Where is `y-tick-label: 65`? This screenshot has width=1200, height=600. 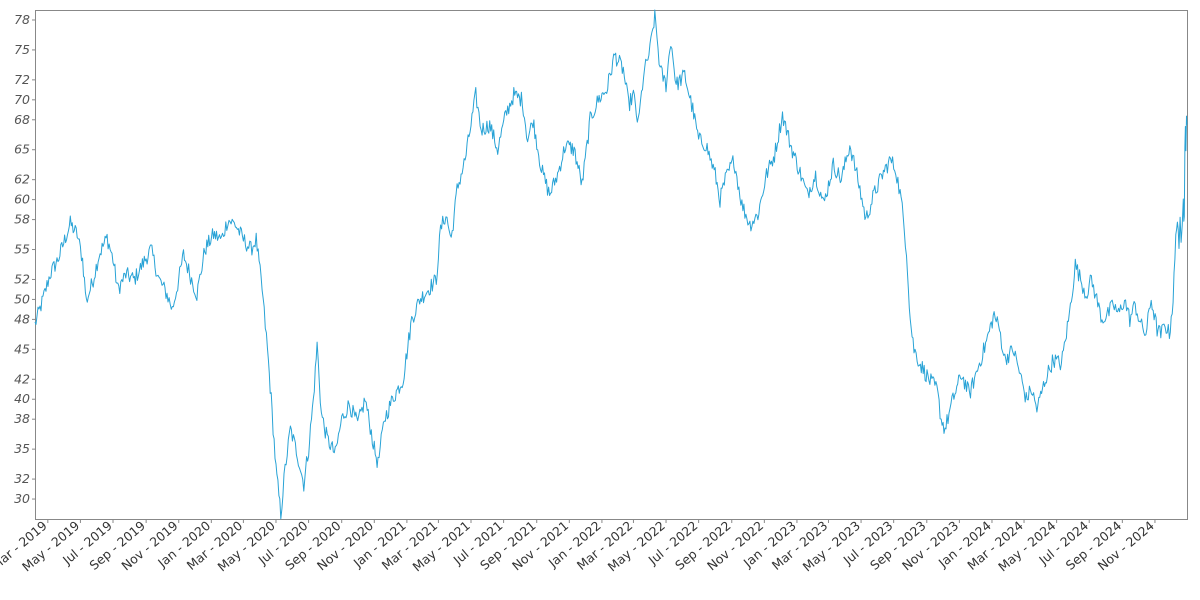 y-tick-label: 65 is located at coordinates (22, 149).